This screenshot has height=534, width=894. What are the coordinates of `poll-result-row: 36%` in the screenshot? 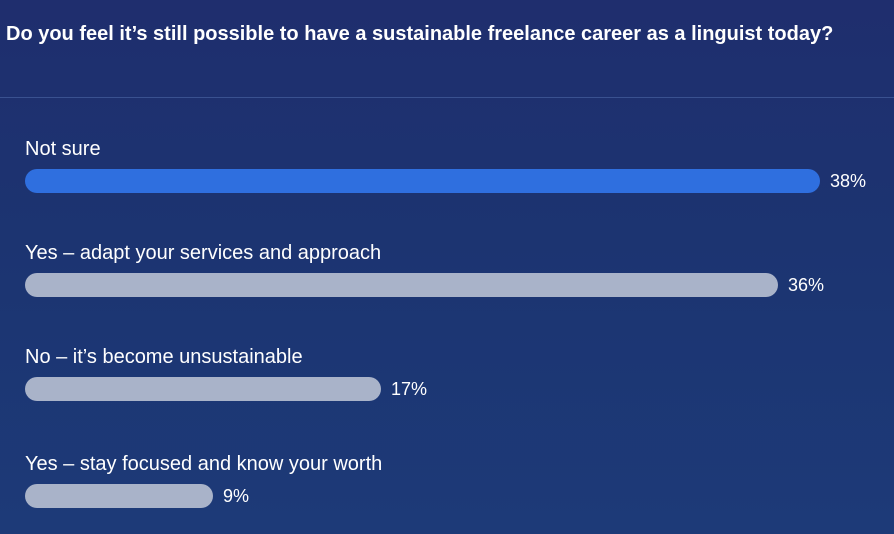 It's located at (455, 285).